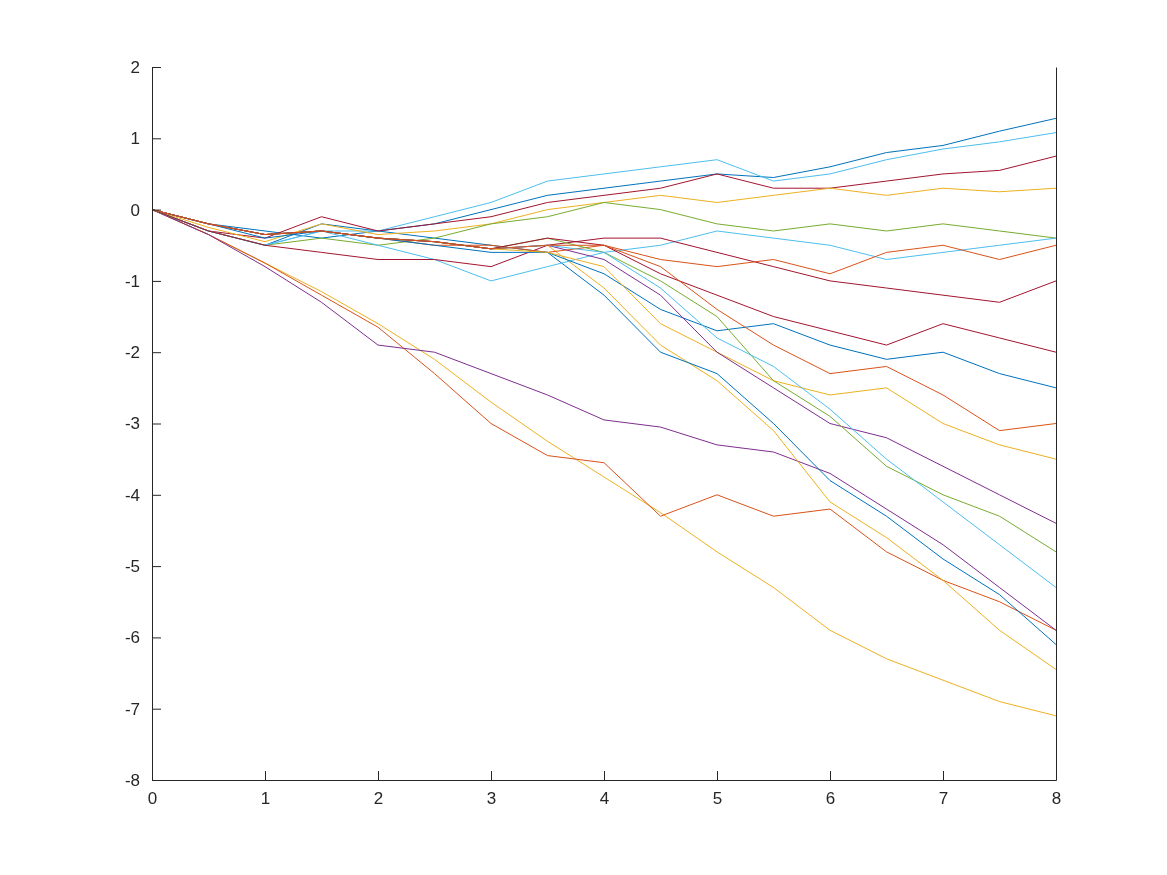  I want to click on y-tick-label: -3, so click(132, 424).